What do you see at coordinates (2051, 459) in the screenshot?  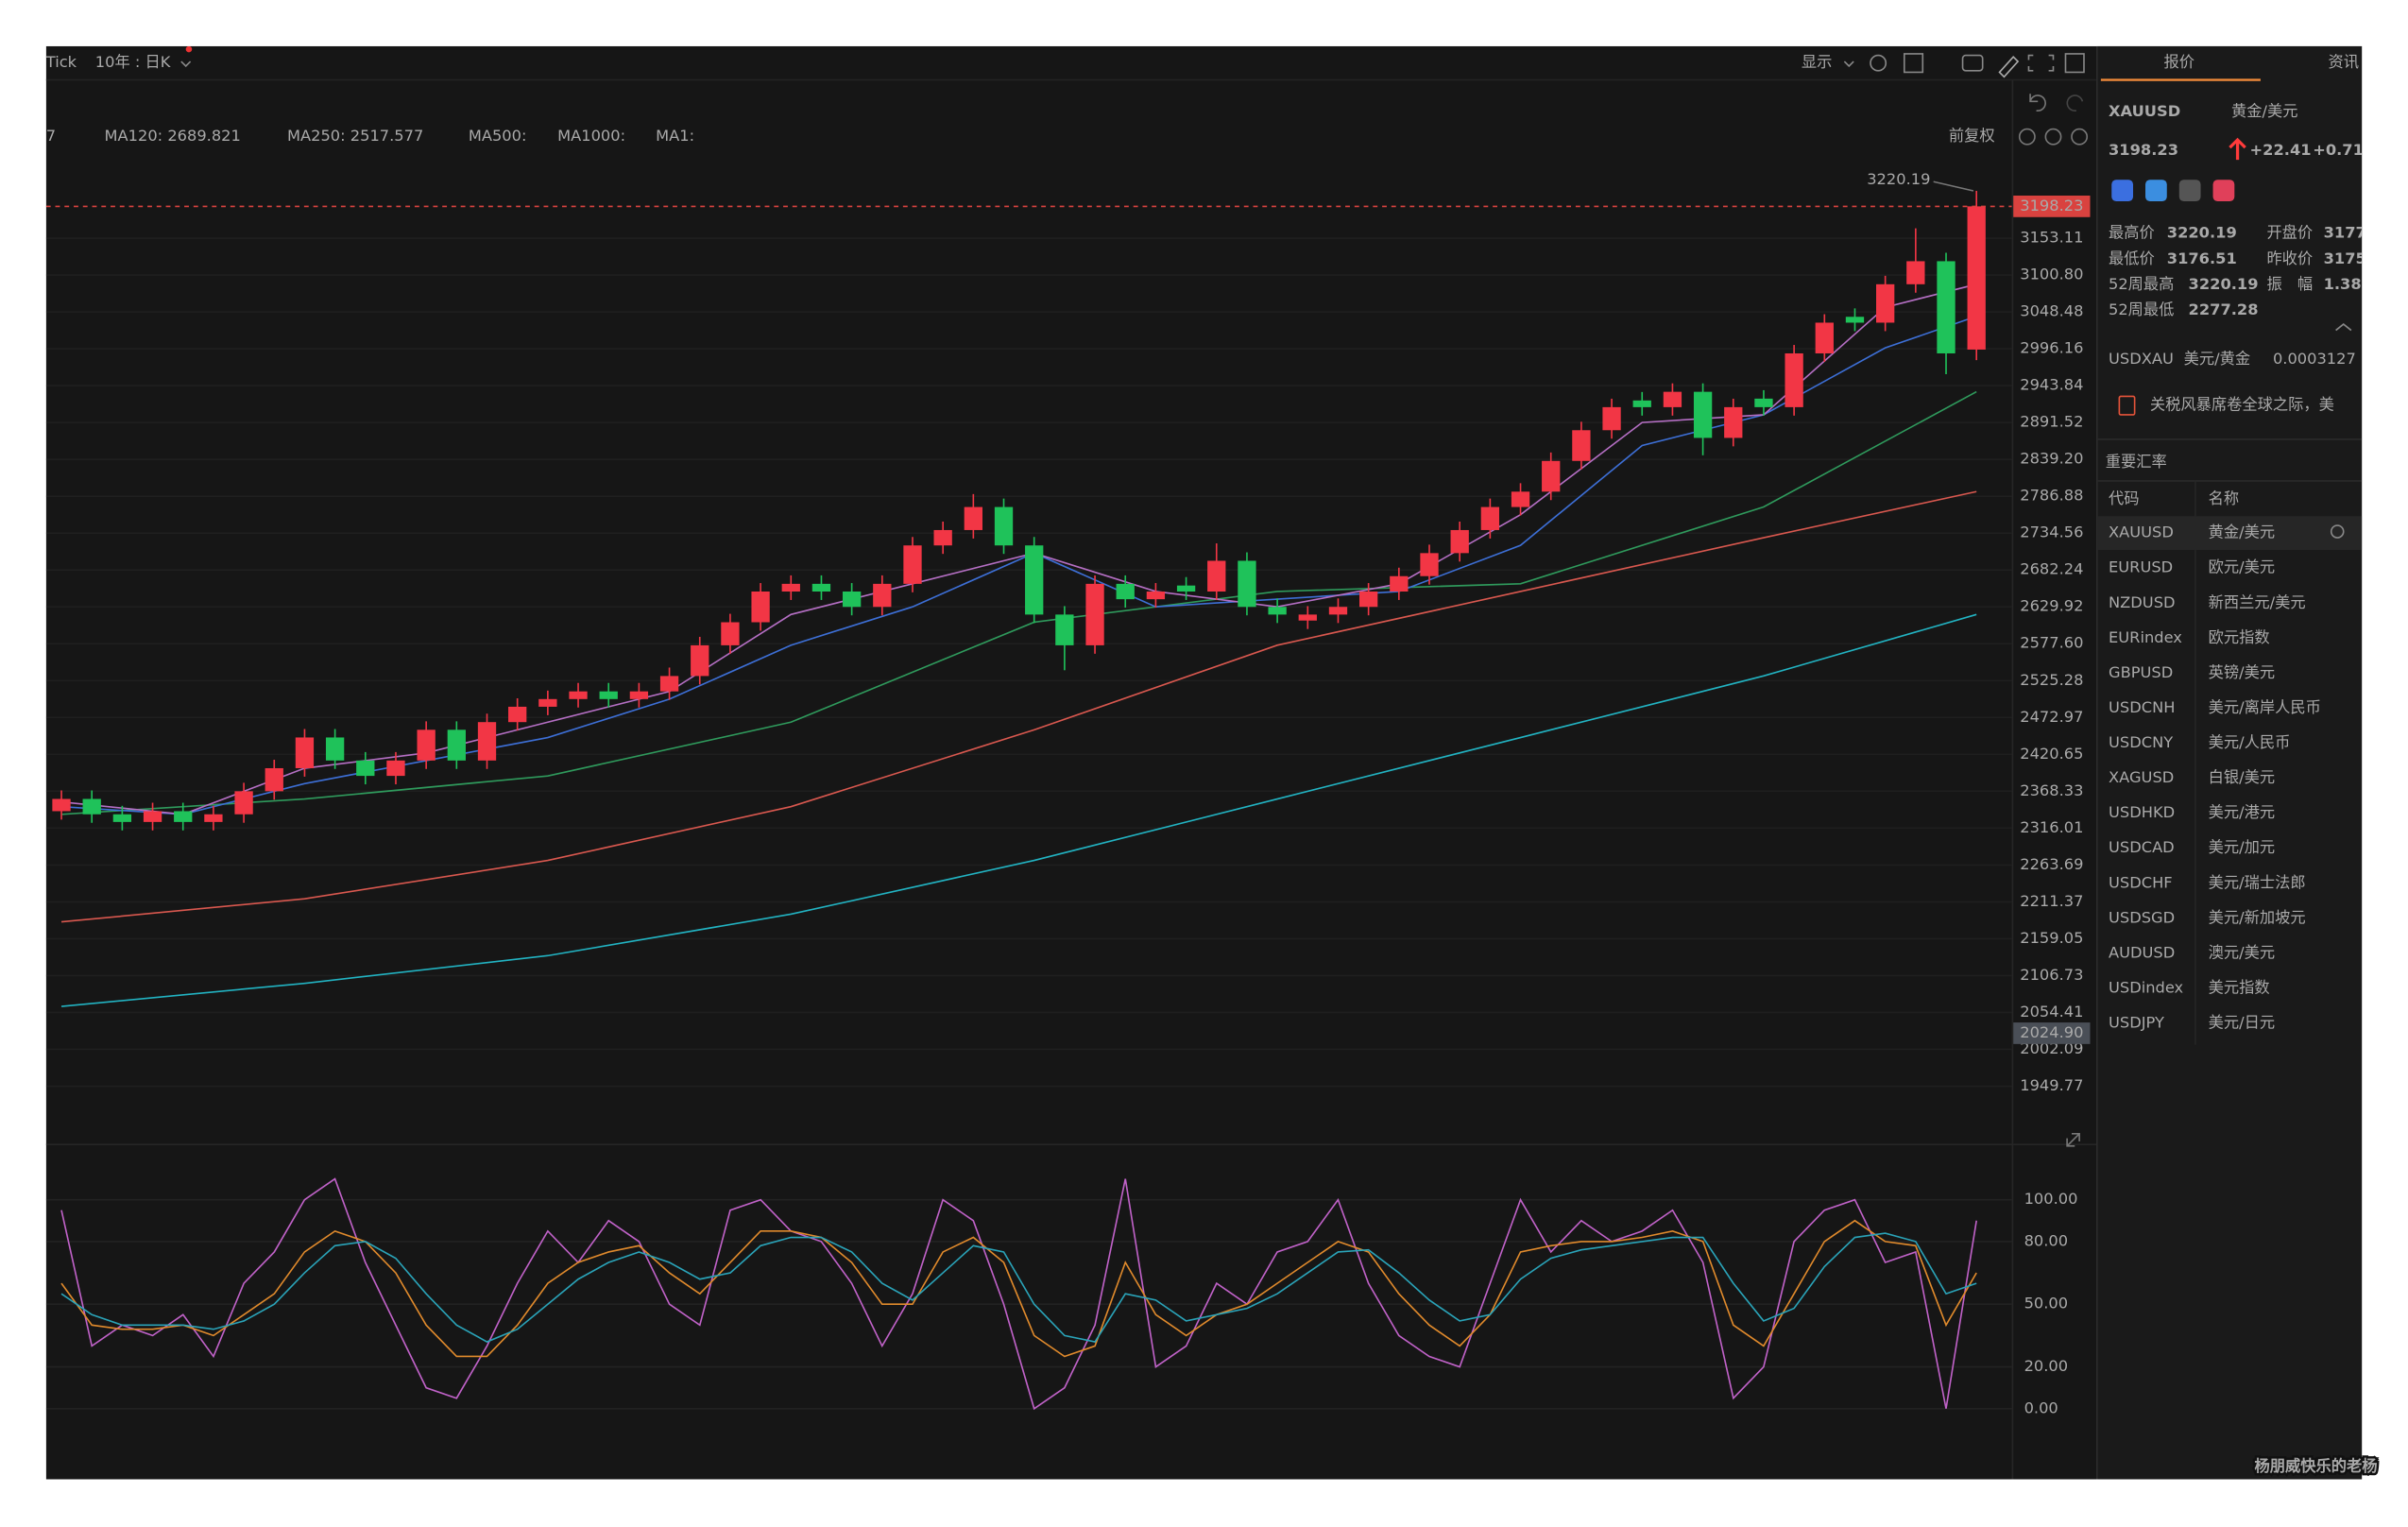 I see `y-tick-label: 2839.20` at bounding box center [2051, 459].